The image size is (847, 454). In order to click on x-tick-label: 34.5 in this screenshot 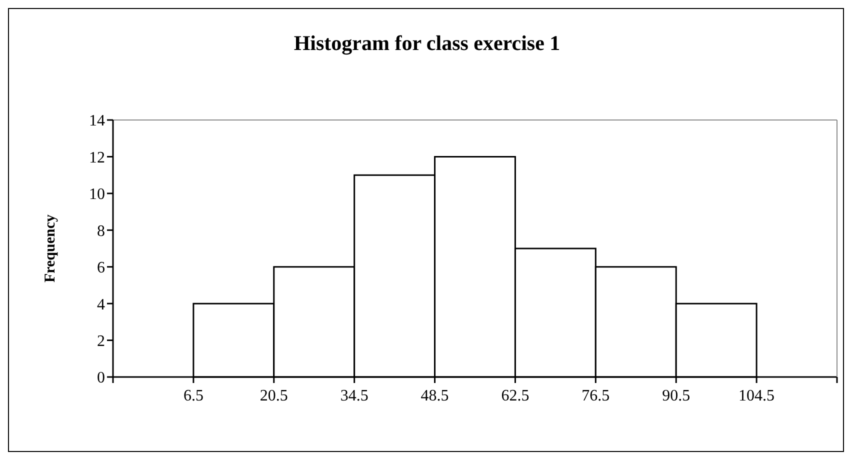, I will do `click(354, 395)`.